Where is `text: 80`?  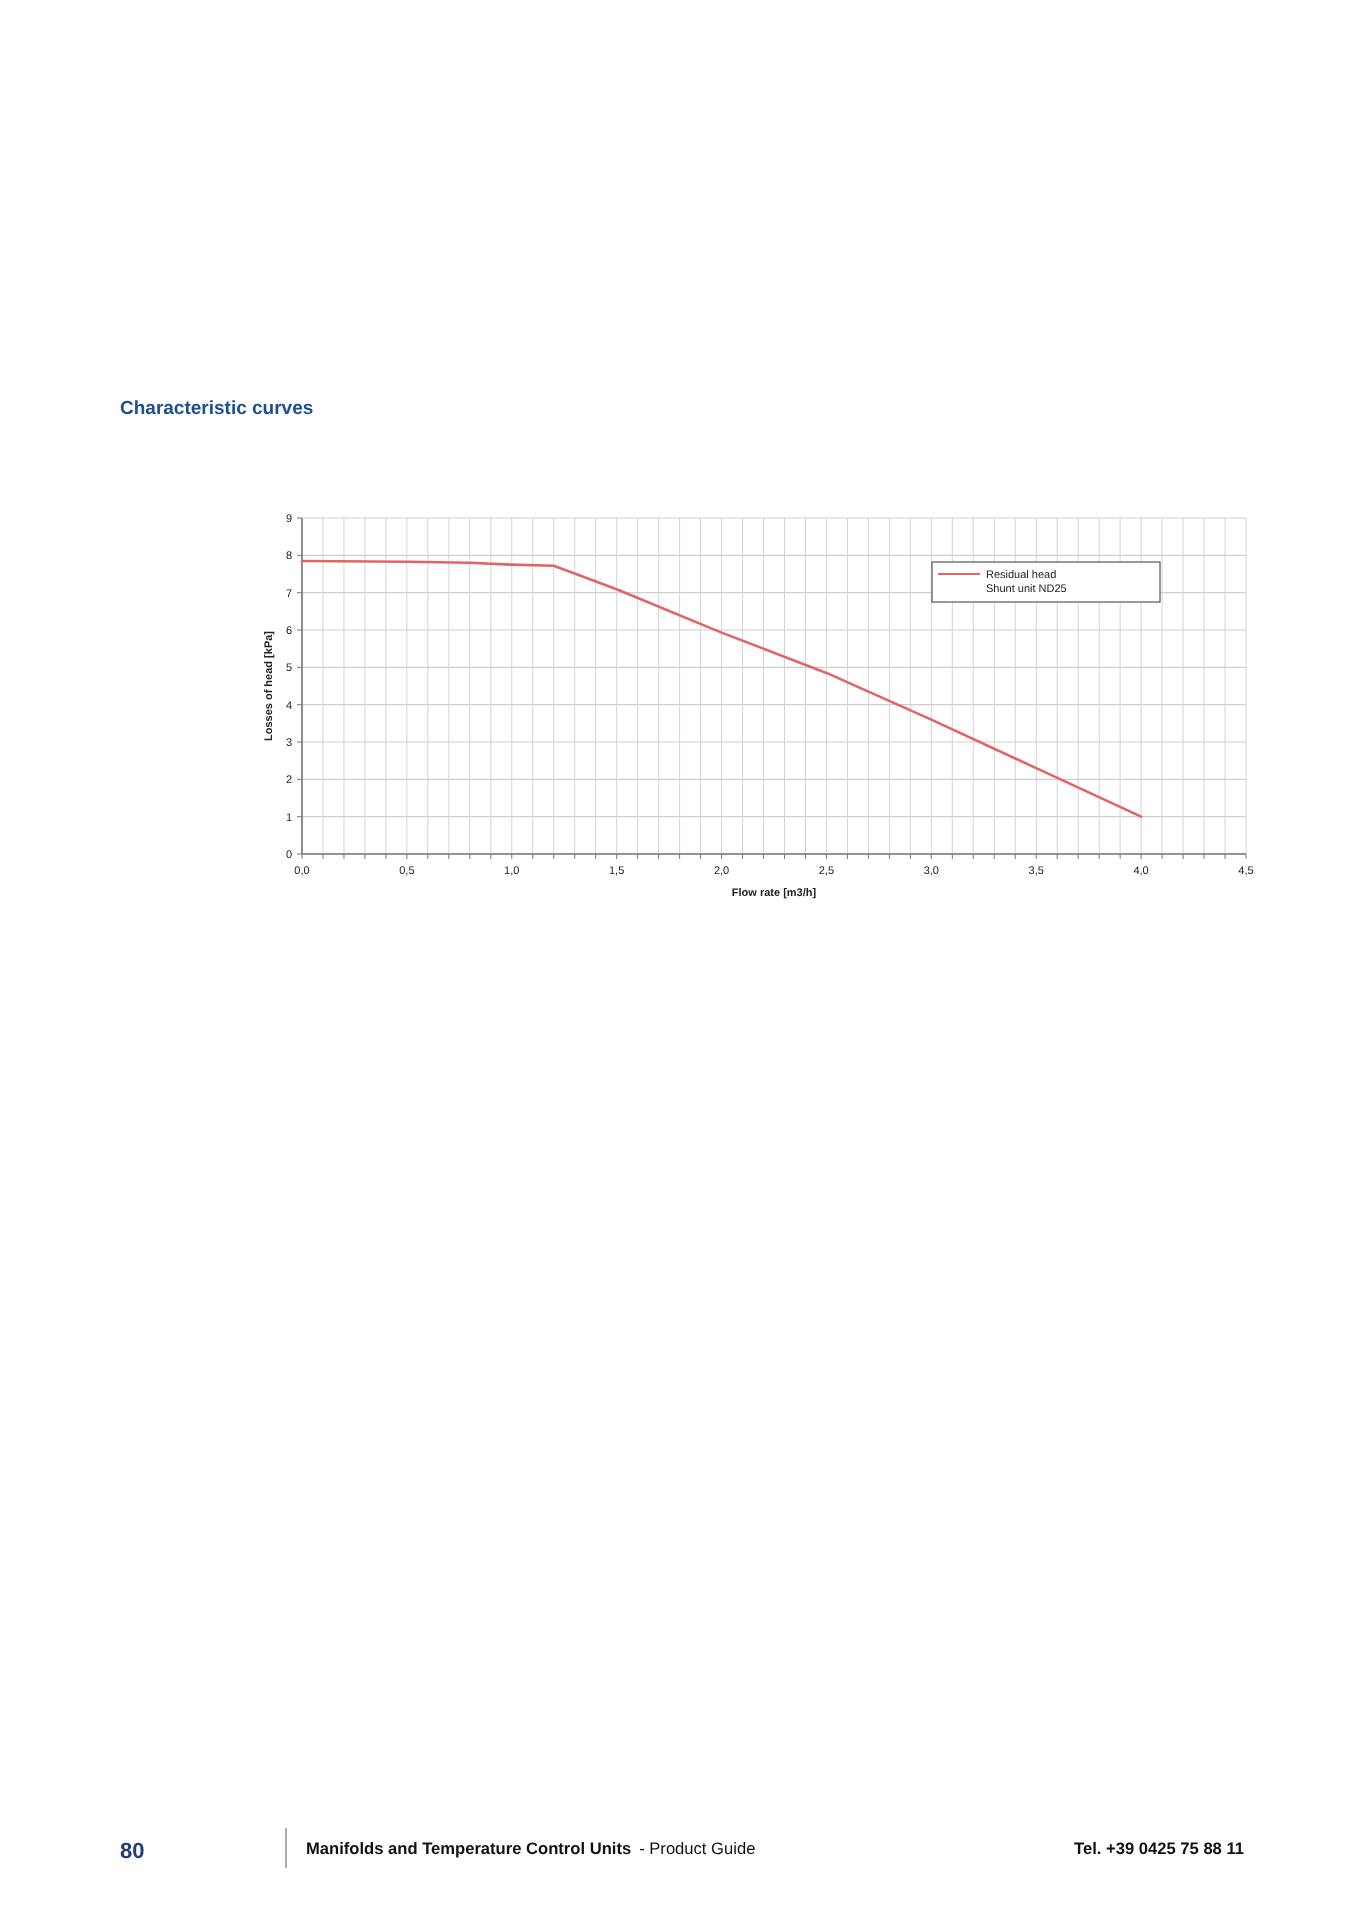 text: 80 is located at coordinates (132, 1852).